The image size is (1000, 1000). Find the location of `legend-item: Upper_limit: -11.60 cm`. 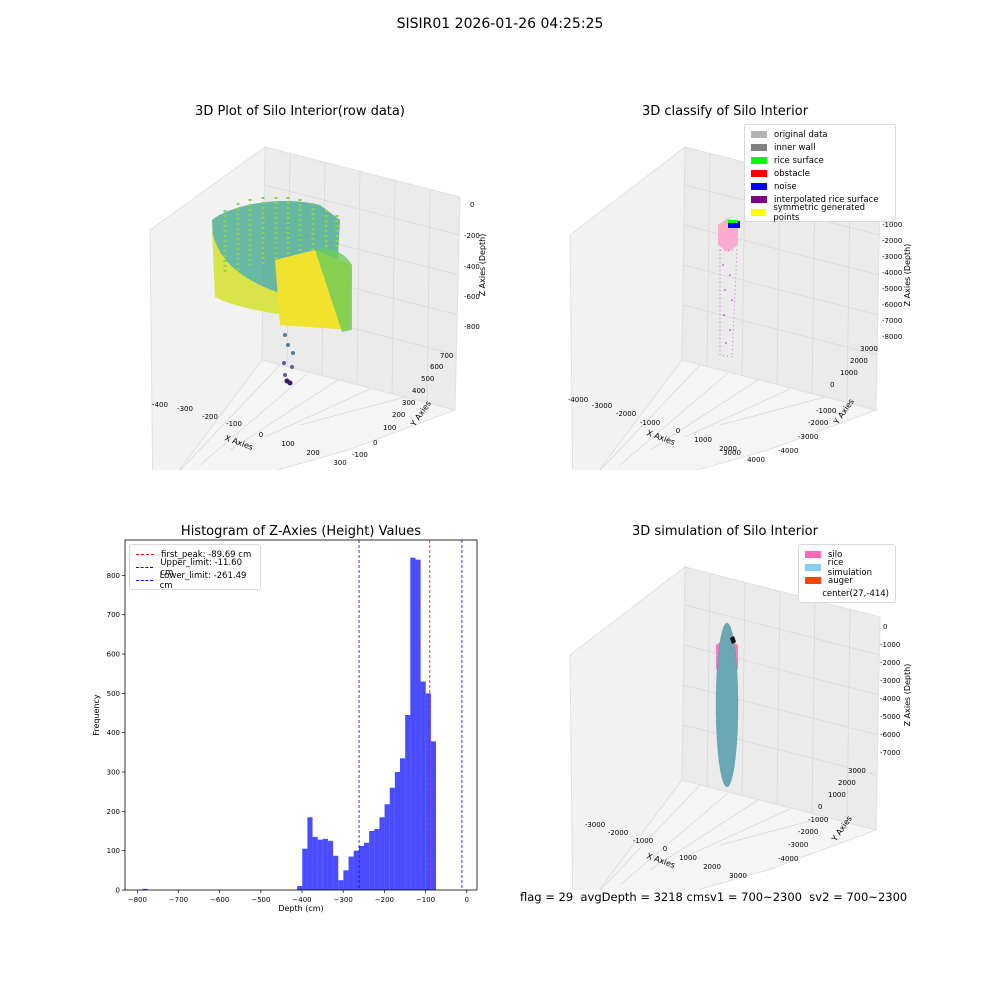

legend-item: Upper_limit: -11.60 cm is located at coordinates (195, 568).